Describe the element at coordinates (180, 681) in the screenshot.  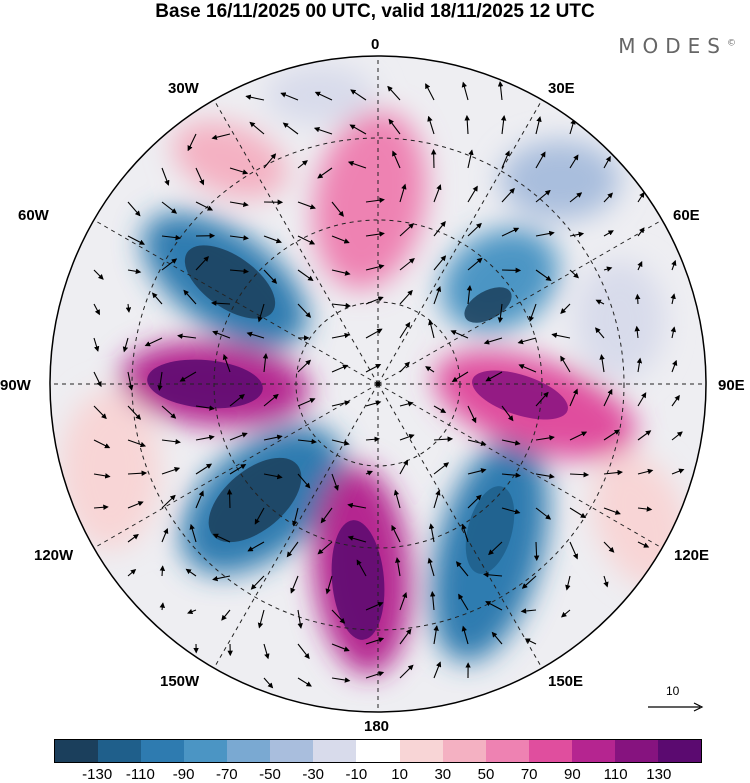
I see `lon-label-150w: 150W` at that location.